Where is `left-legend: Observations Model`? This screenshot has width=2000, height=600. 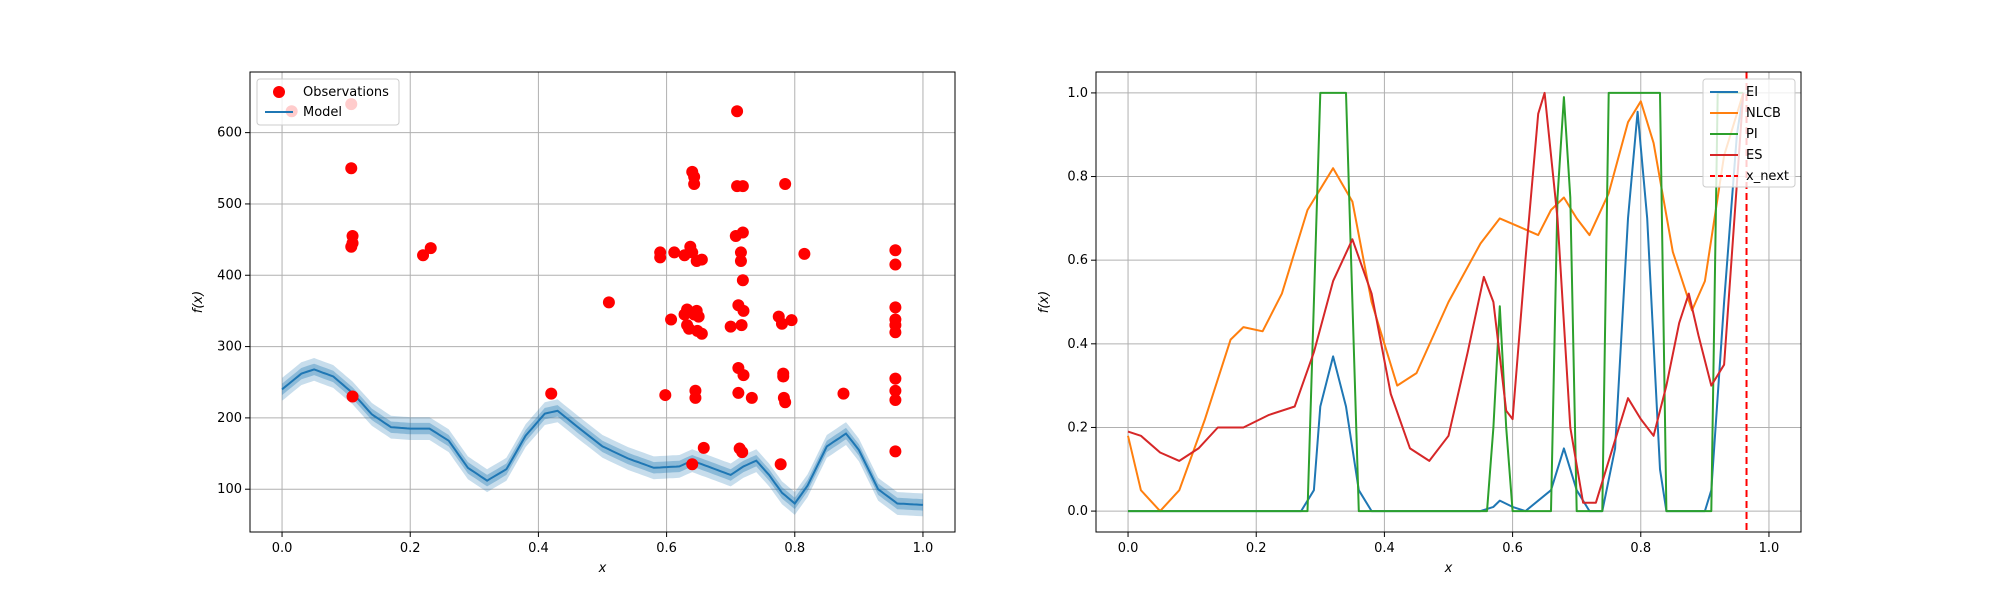
left-legend: Observations Model is located at coordinates (328, 102).